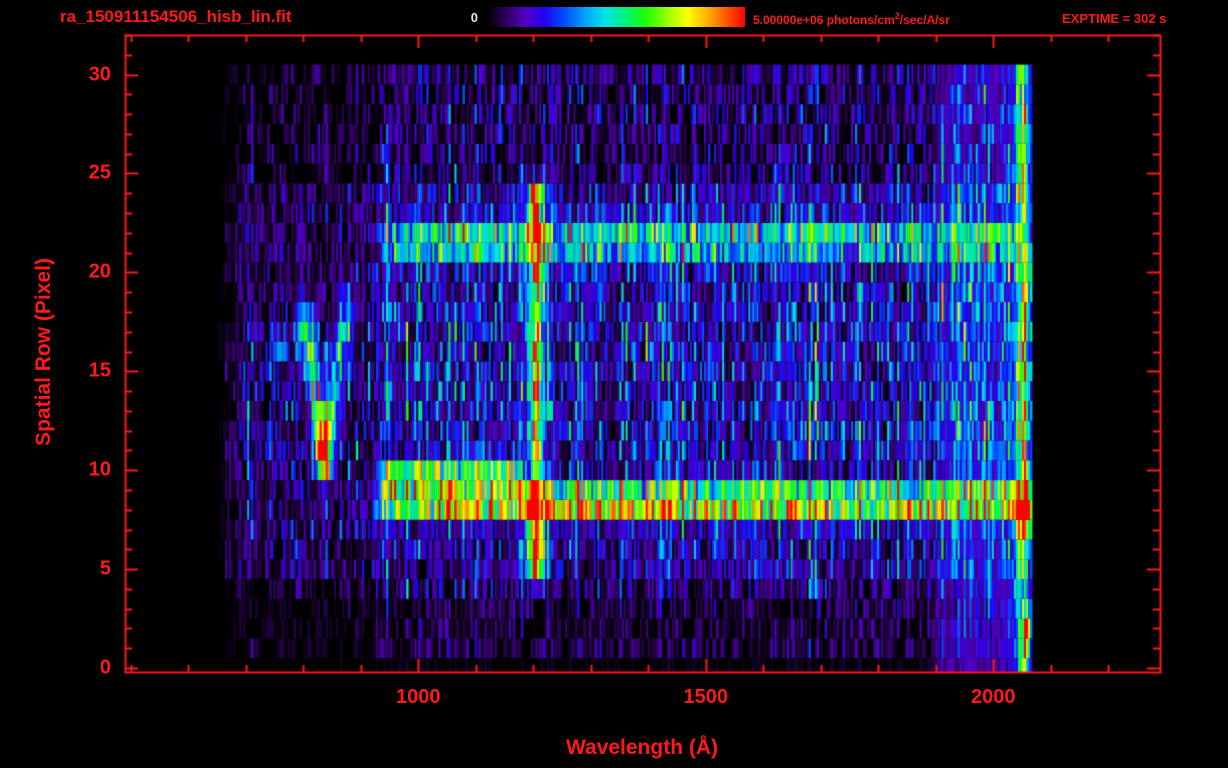 The image size is (1228, 768). Describe the element at coordinates (99, 172) in the screenshot. I see `y-tick-label: 25` at that location.